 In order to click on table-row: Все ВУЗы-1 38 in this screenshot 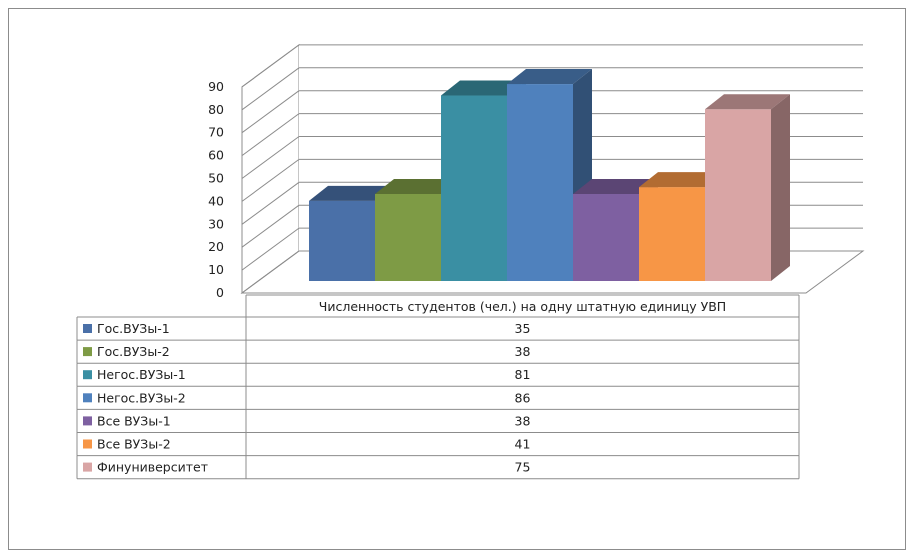, I will do `click(438, 421)`.